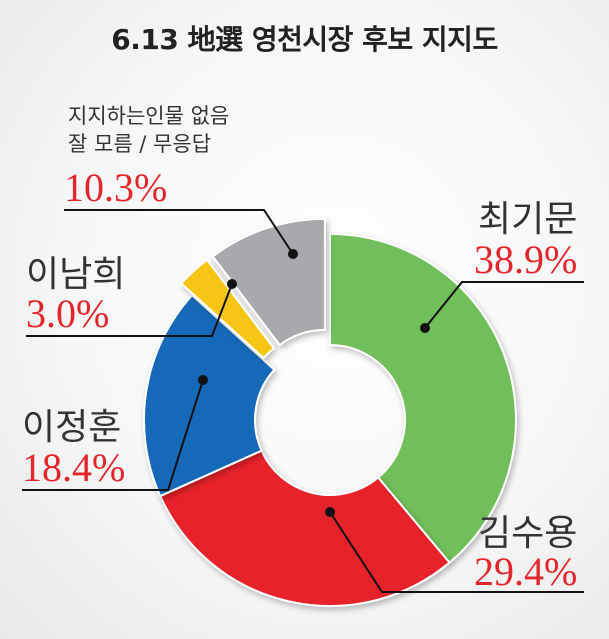  Describe the element at coordinates (68, 313) in the screenshot. I see `label-lee-nh-percent: 3.0%` at that location.